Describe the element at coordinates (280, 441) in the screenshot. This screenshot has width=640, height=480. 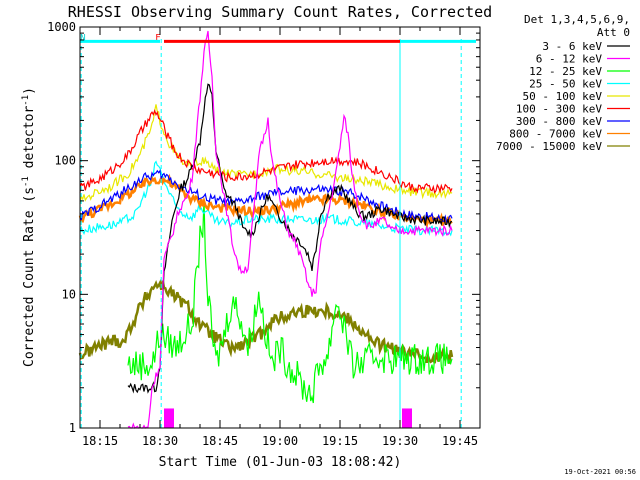
I see `x-tick-label: 19:00` at that location.